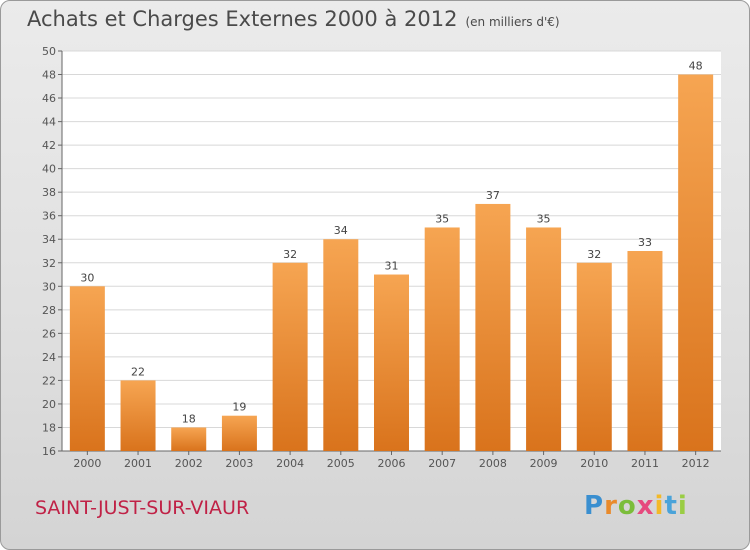  I want to click on x-tick-label: 2010, so click(594, 463).